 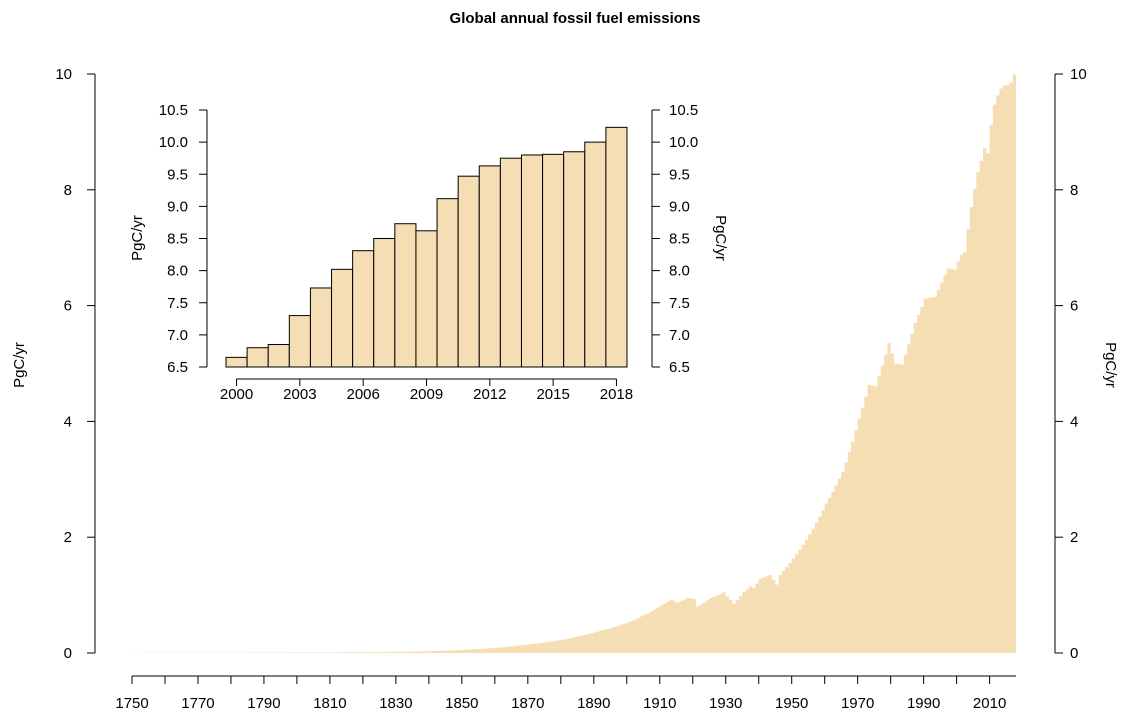 What do you see at coordinates (395, 703) in the screenshot?
I see `main-x-tick-label: 1830` at bounding box center [395, 703].